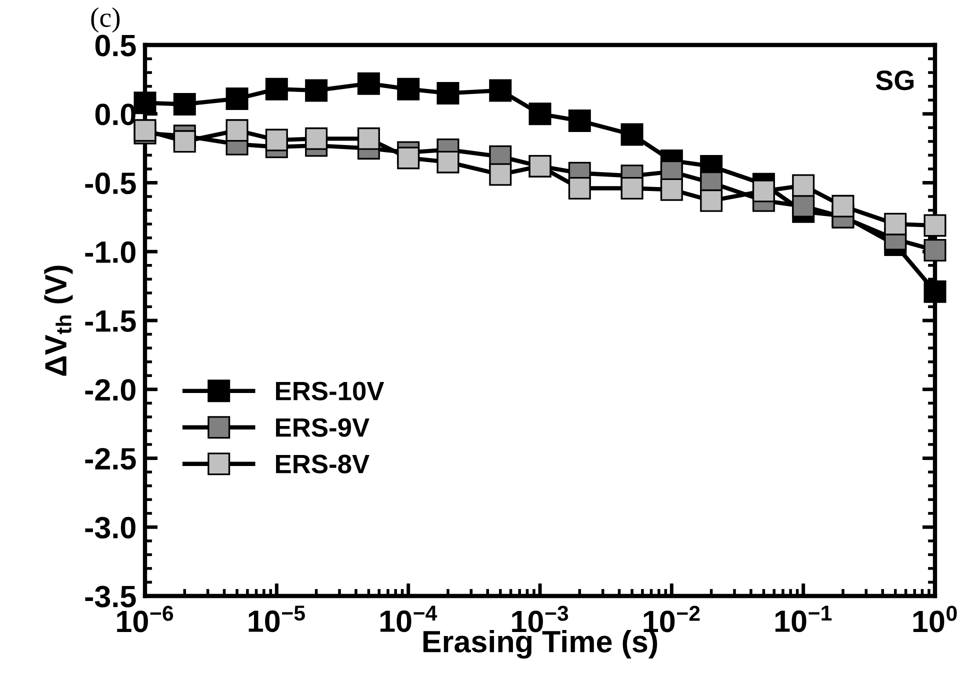  I want to click on y-tick-label: 0.0, so click(115, 115).